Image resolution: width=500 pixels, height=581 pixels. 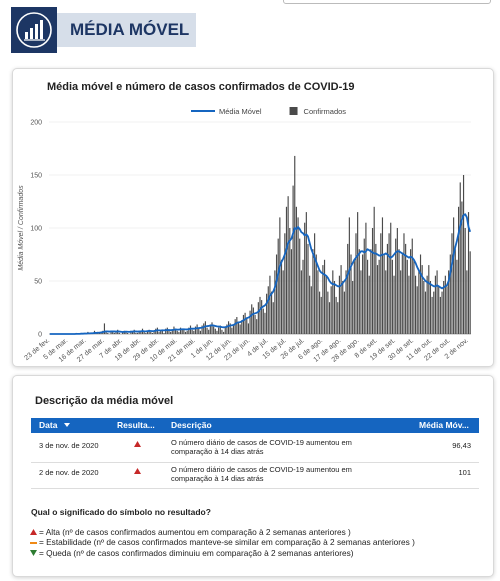 I want to click on column-header: Data, so click(x=48, y=425).